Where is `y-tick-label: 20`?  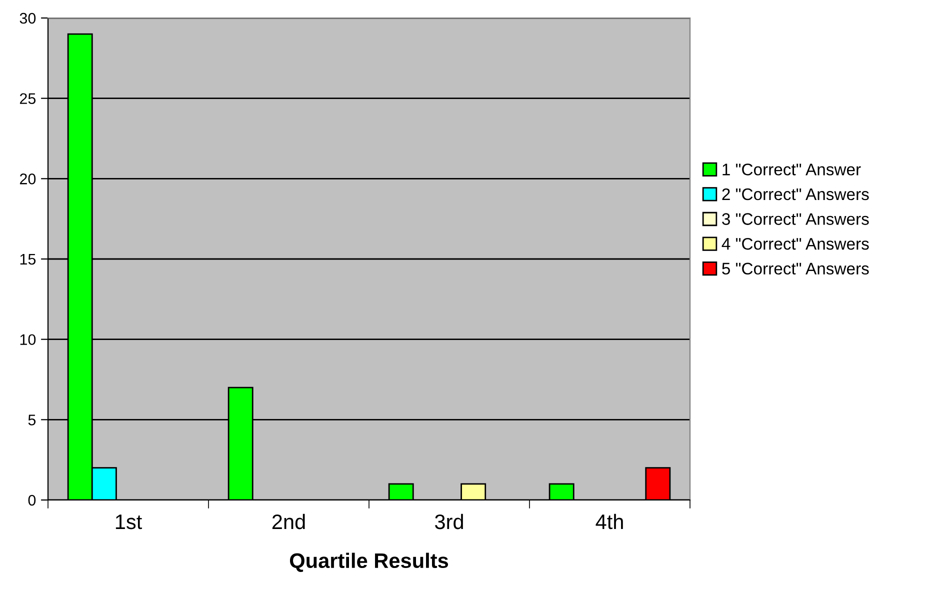
y-tick-label: 20 is located at coordinates (28, 179).